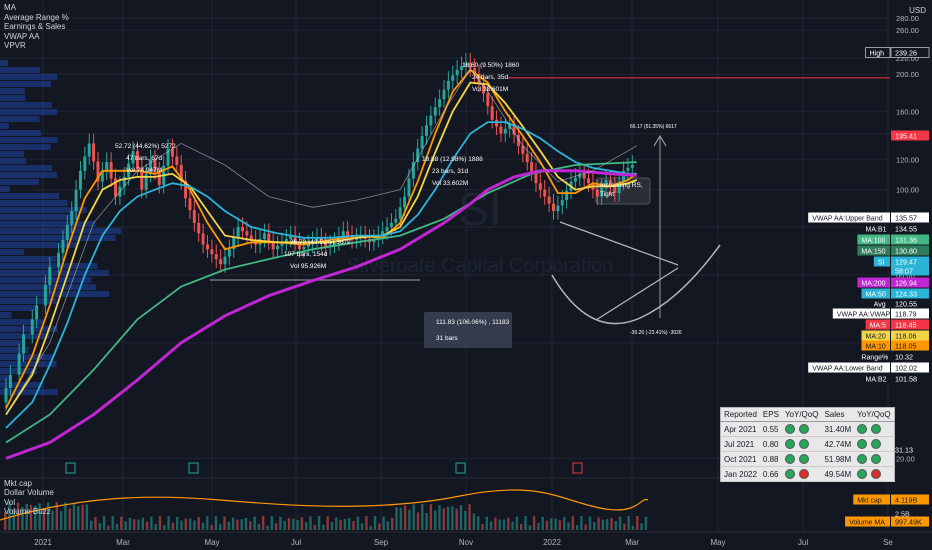  Describe the element at coordinates (770, 429) in the screenshot. I see `earnings-eps: 0.55` at that location.